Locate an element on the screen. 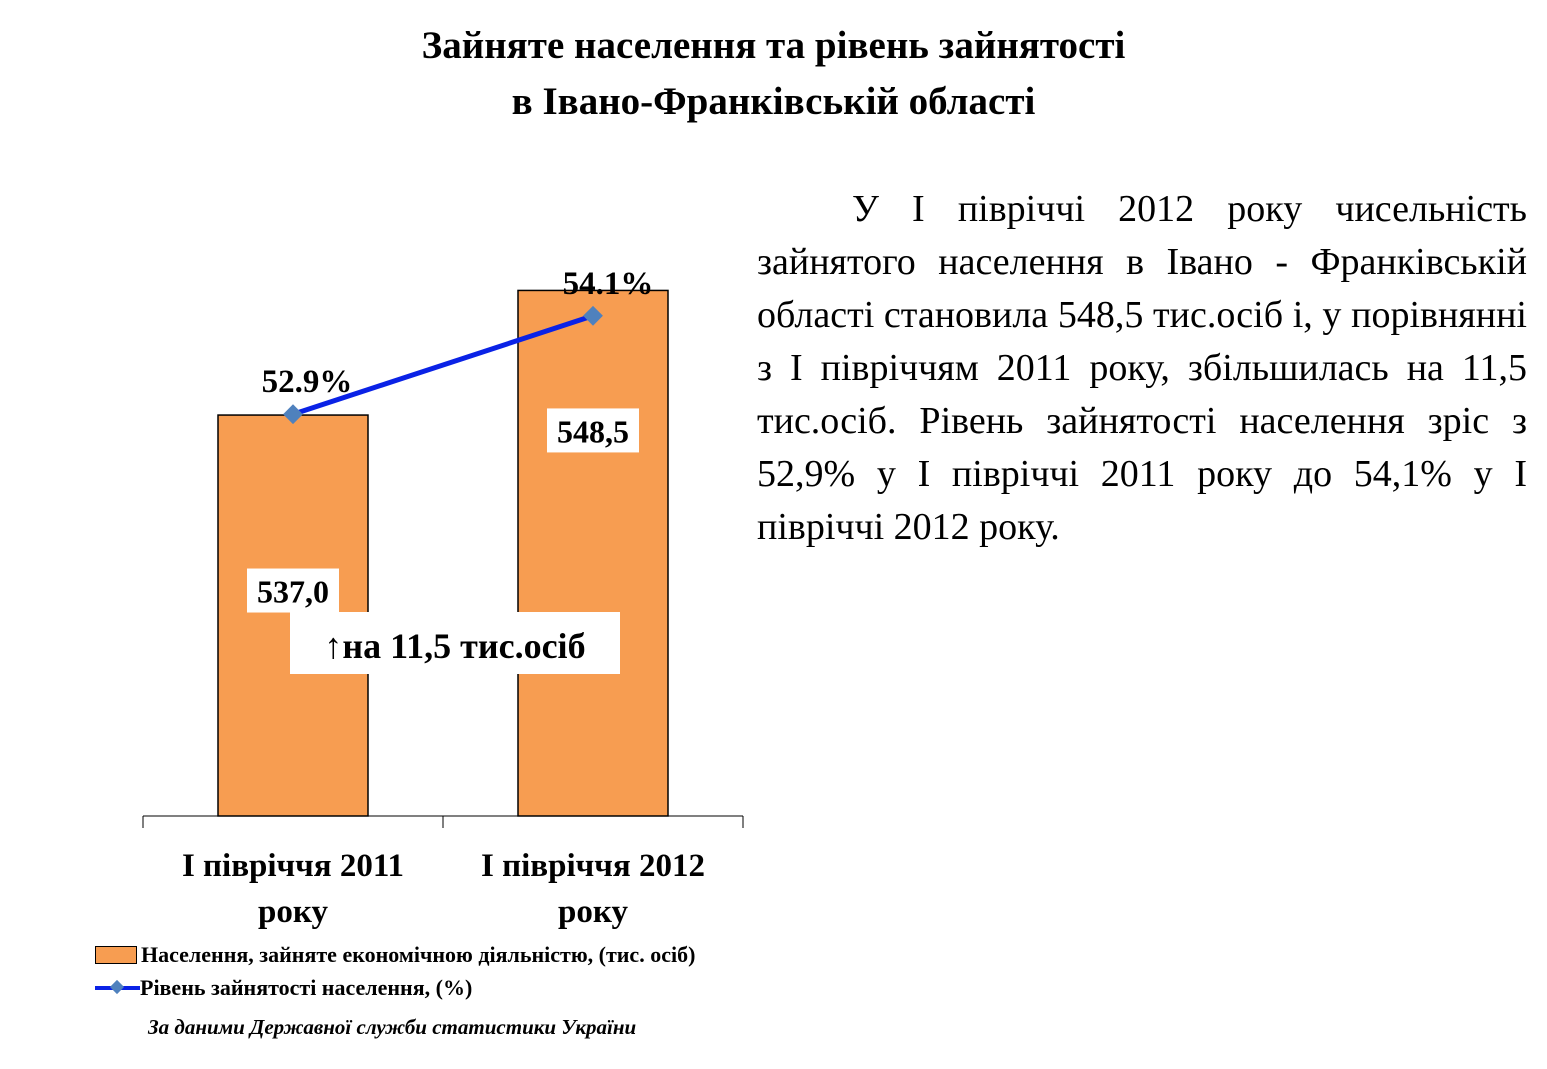 This screenshot has height=1069, width=1547. diamond-marker-icon is located at coordinates (117, 986).